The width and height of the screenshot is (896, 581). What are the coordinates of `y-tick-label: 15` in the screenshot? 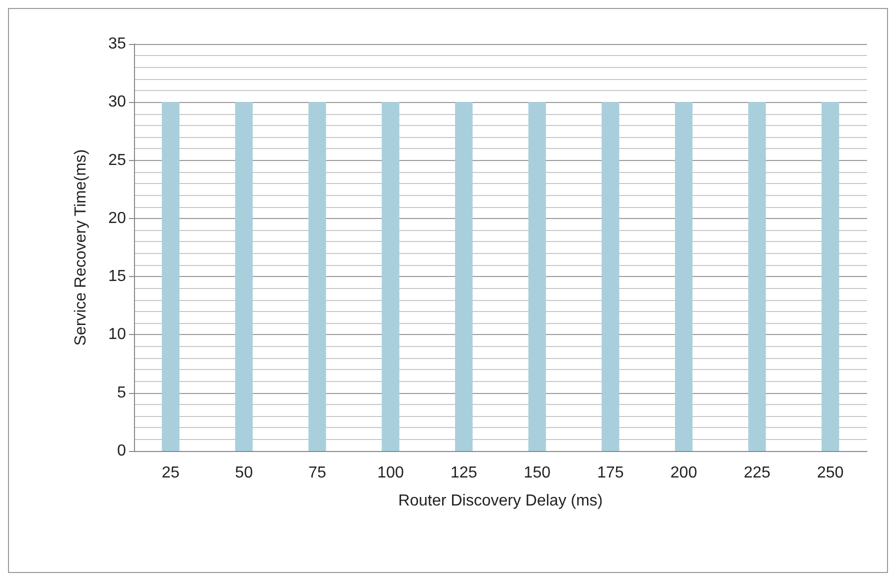 It's located at (117, 277).